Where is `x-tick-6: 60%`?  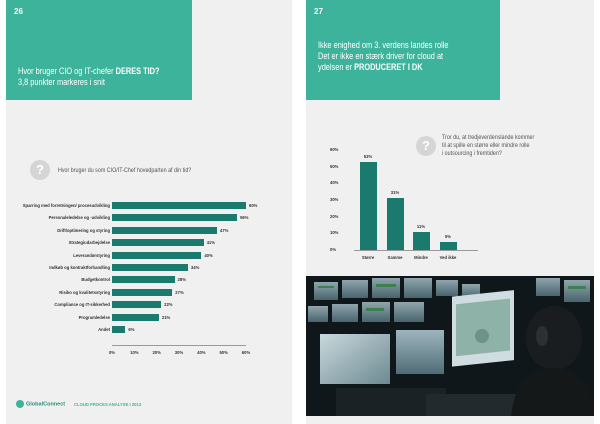
x-tick-6: 60% is located at coordinates (246, 352).